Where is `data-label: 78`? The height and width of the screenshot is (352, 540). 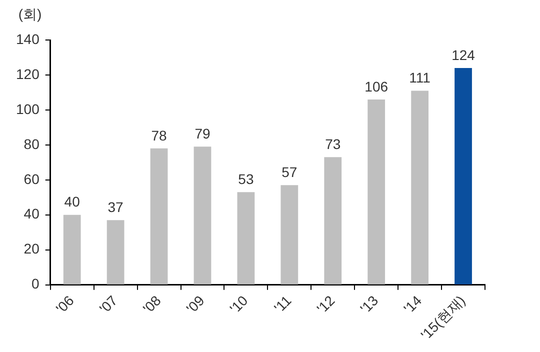
data-label: 78 is located at coordinates (159, 135).